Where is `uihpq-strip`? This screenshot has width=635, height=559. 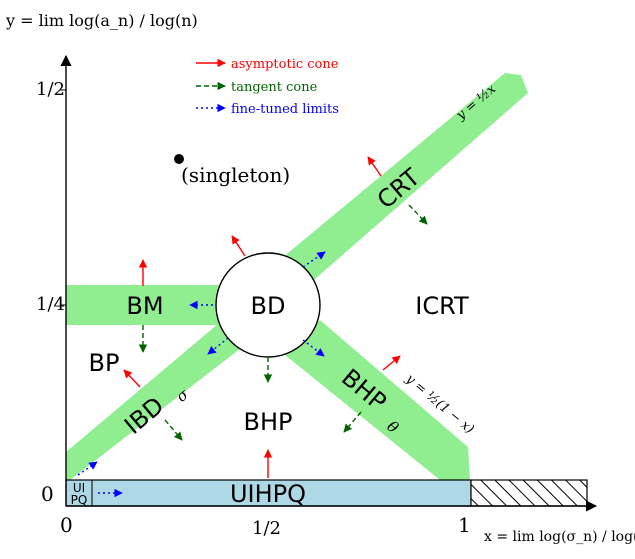 uihpq-strip is located at coordinates (268, 493).